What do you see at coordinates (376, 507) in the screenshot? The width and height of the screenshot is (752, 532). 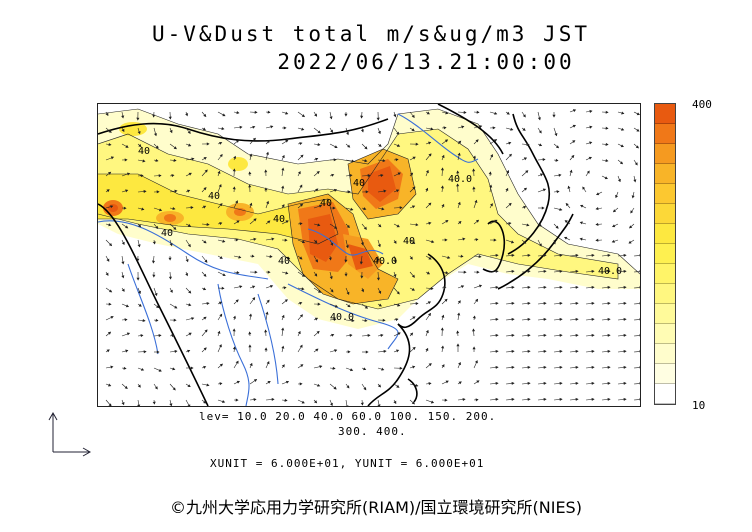 I see `credit-line: ©九州大学応用力学研究所(RIAM)/国立環境研究所(NIES)` at bounding box center [376, 507].